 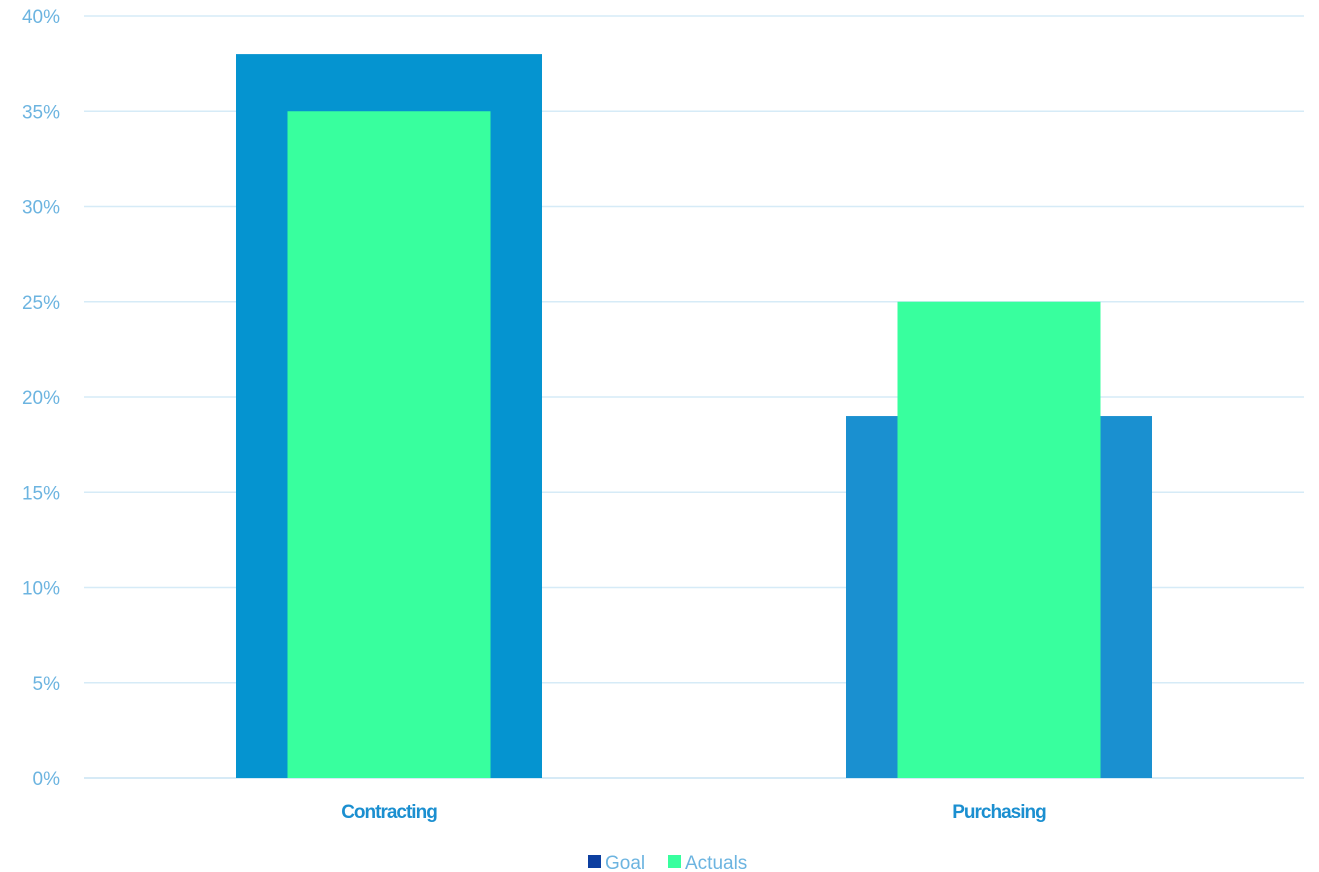 I want to click on y-tick-label: 25%, so click(x=41, y=303).